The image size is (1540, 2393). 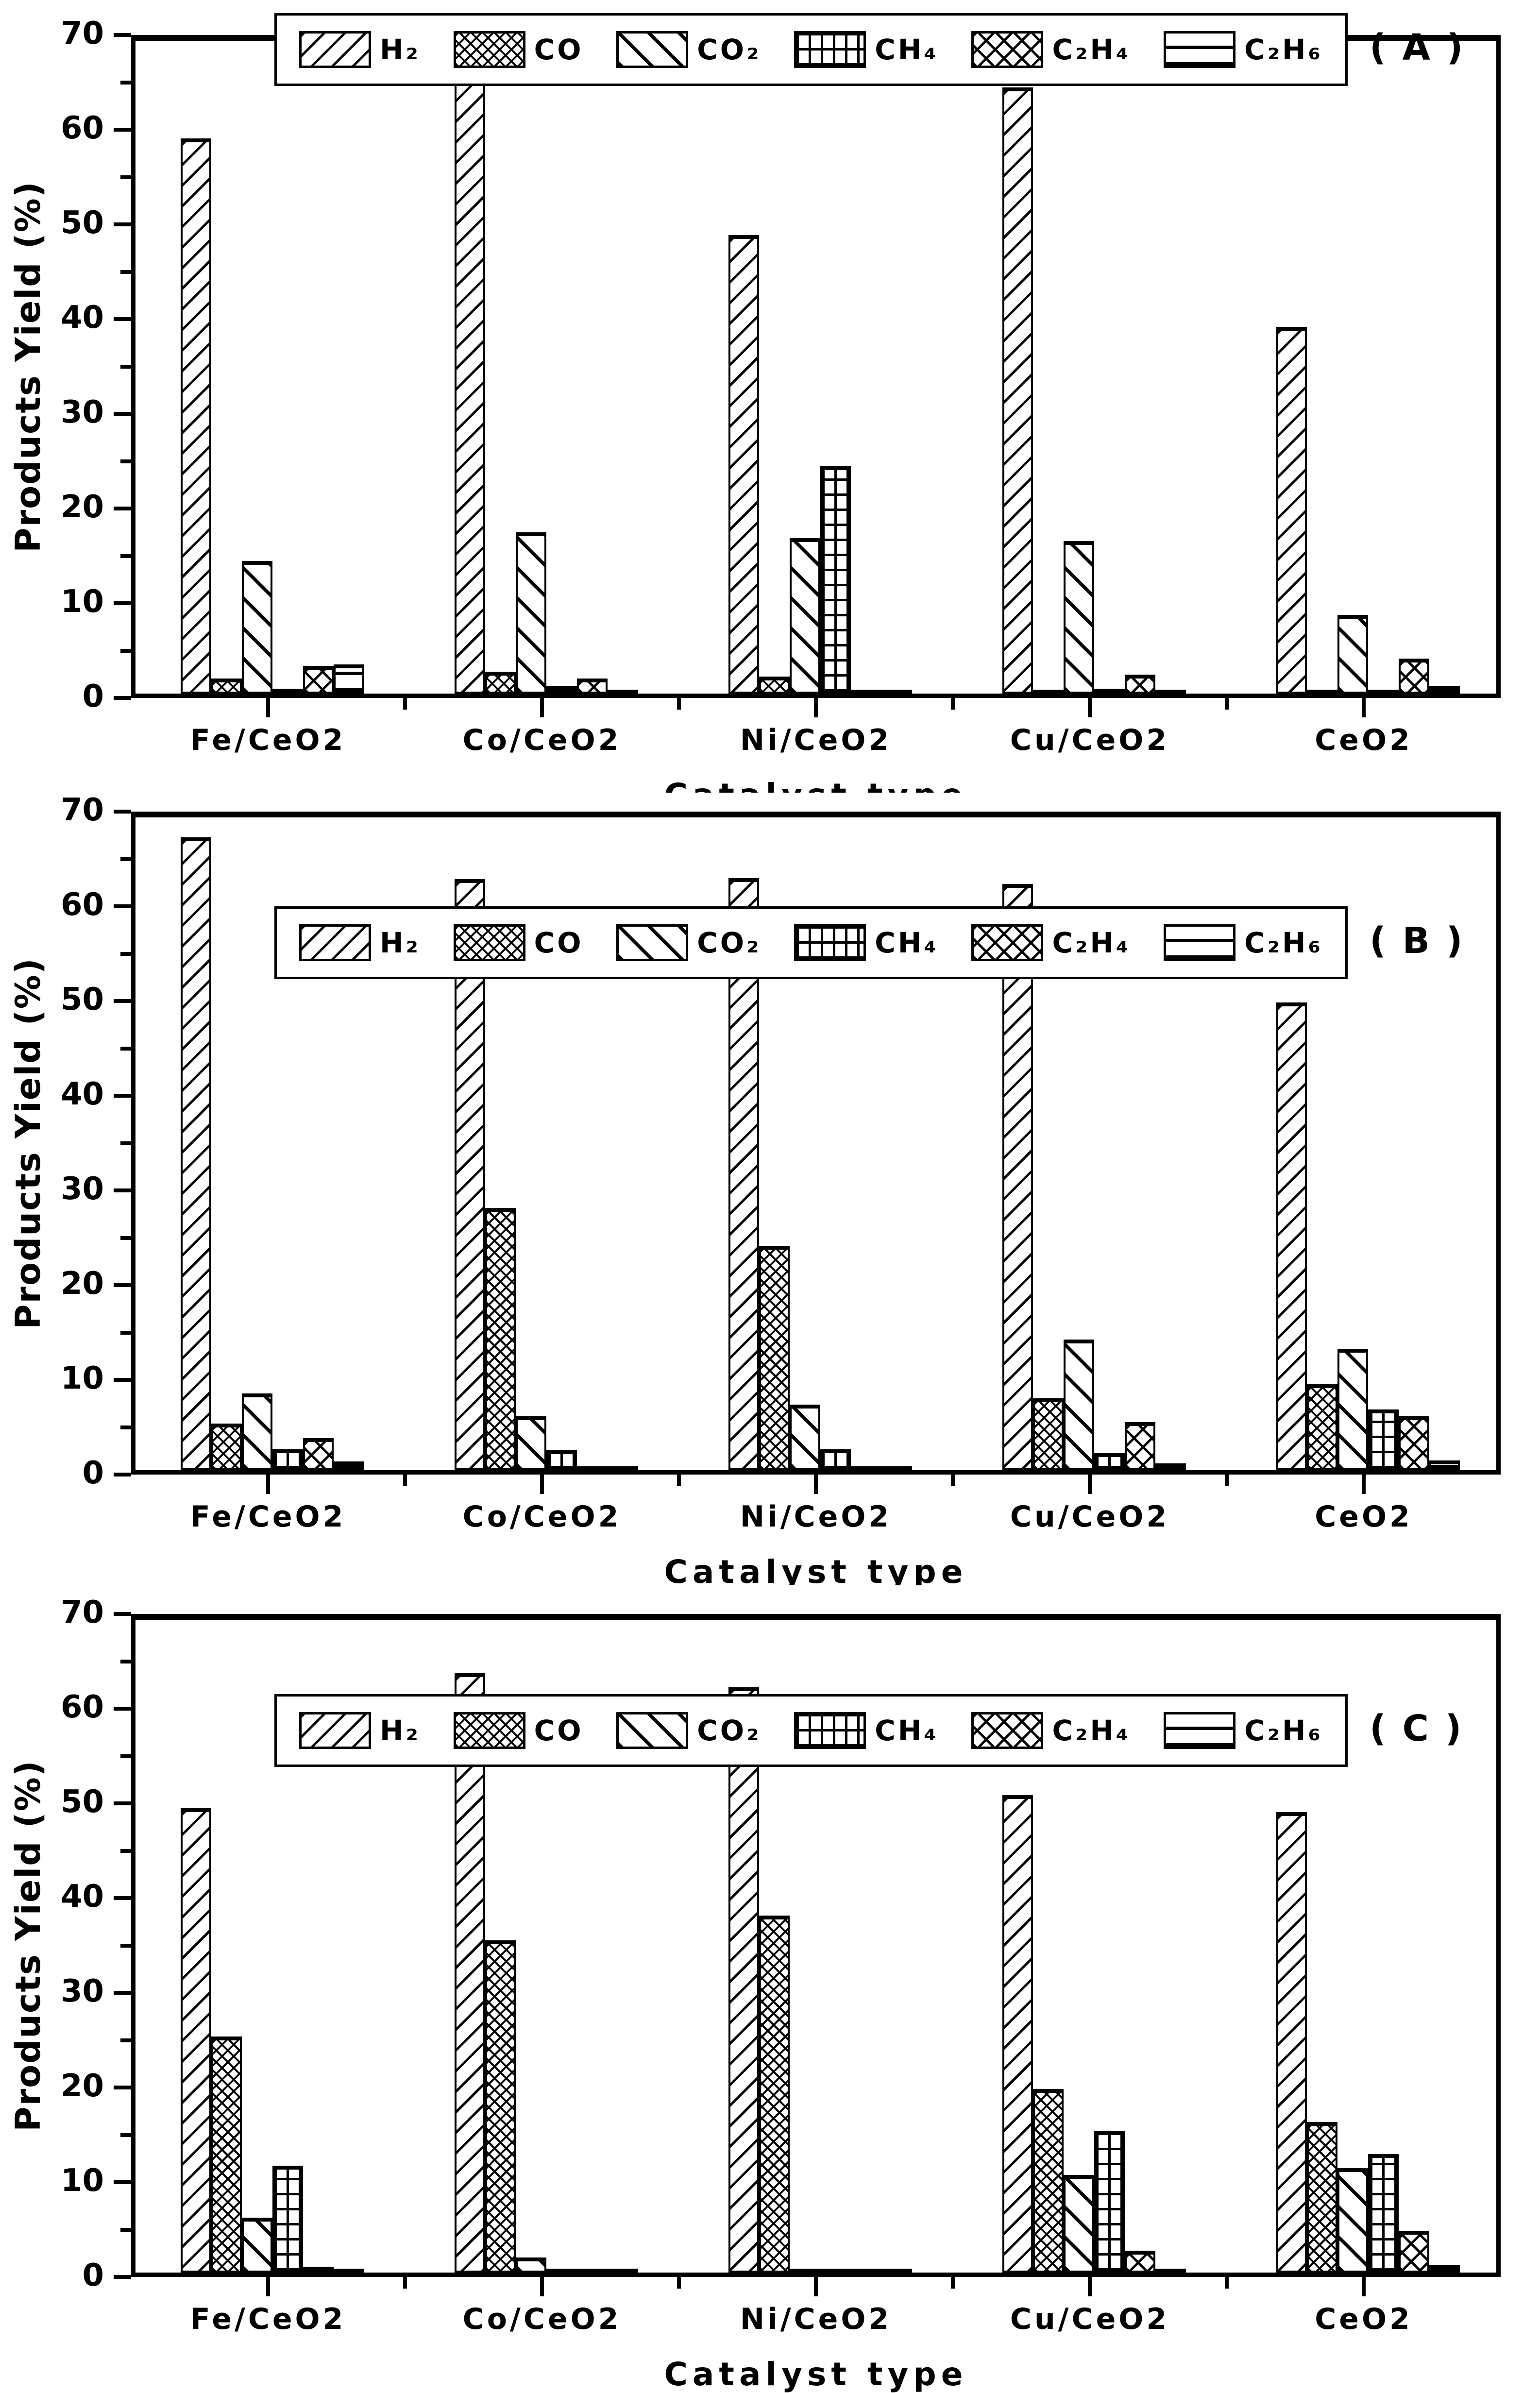 I want to click on legend-item: C₂H₆, so click(x=1243, y=50).